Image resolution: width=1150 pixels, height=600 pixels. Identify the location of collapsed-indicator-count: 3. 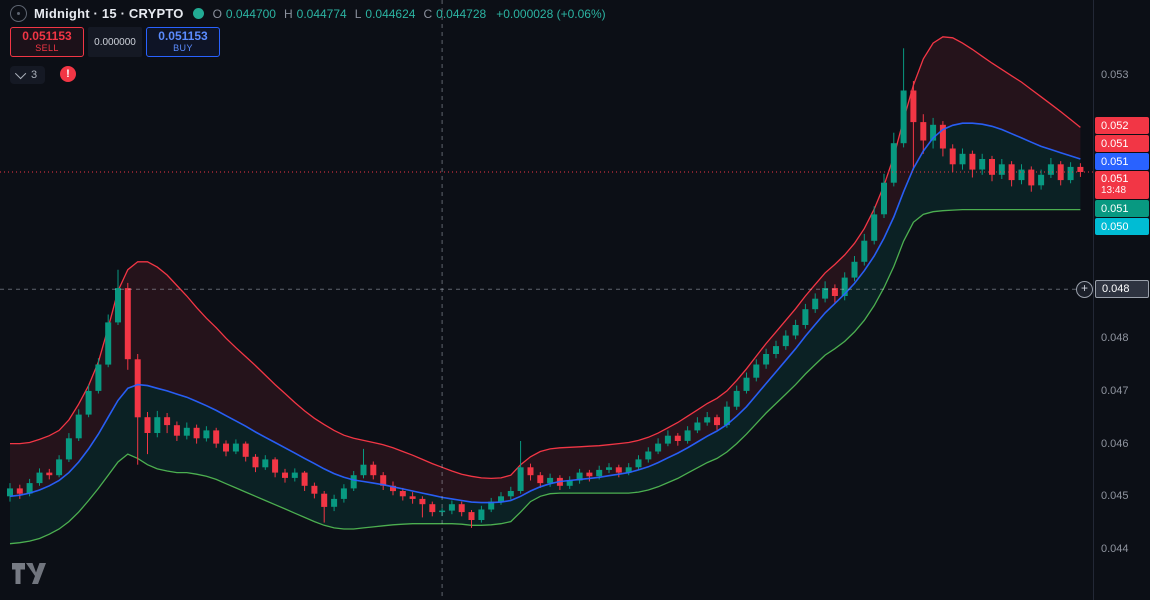
(34, 75).